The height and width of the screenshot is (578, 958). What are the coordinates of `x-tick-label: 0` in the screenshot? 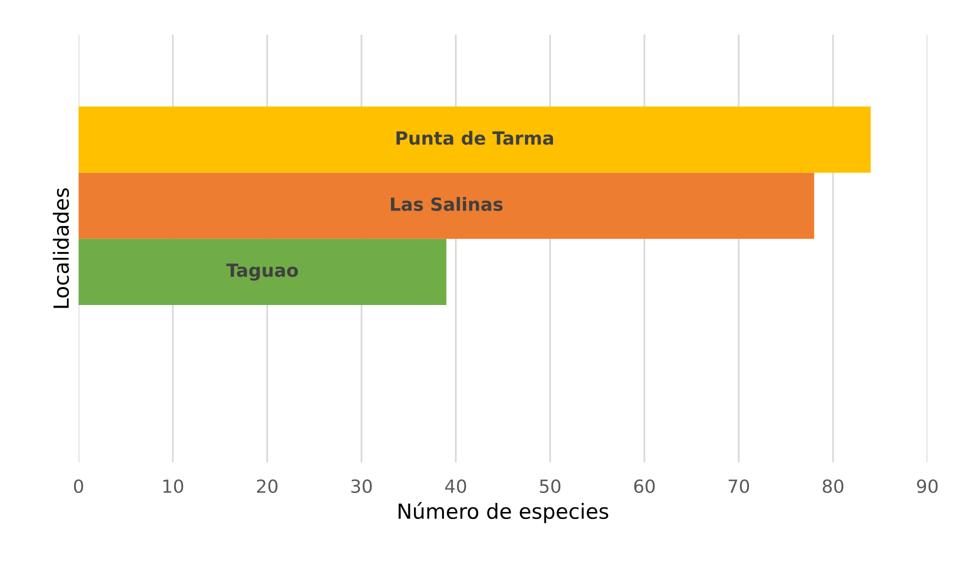 It's located at (79, 486).